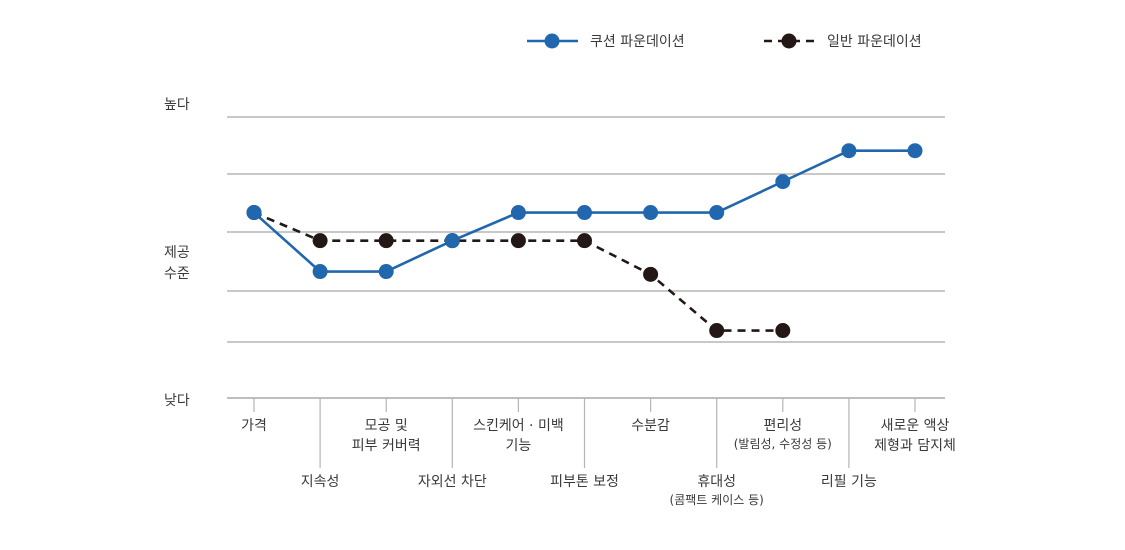  I want to click on y-label-level-2: 수준, so click(177, 274).